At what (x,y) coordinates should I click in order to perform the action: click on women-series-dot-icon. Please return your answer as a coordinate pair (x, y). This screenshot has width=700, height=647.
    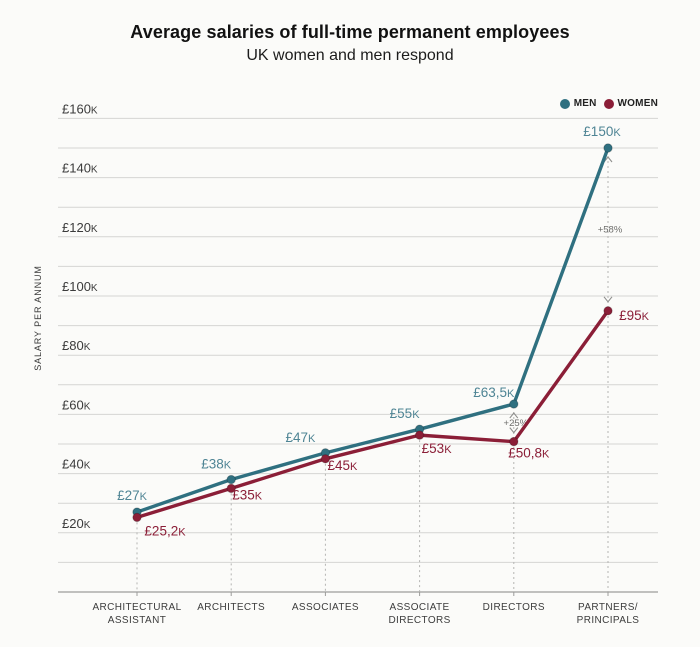
    Looking at the image, I should click on (608, 103).